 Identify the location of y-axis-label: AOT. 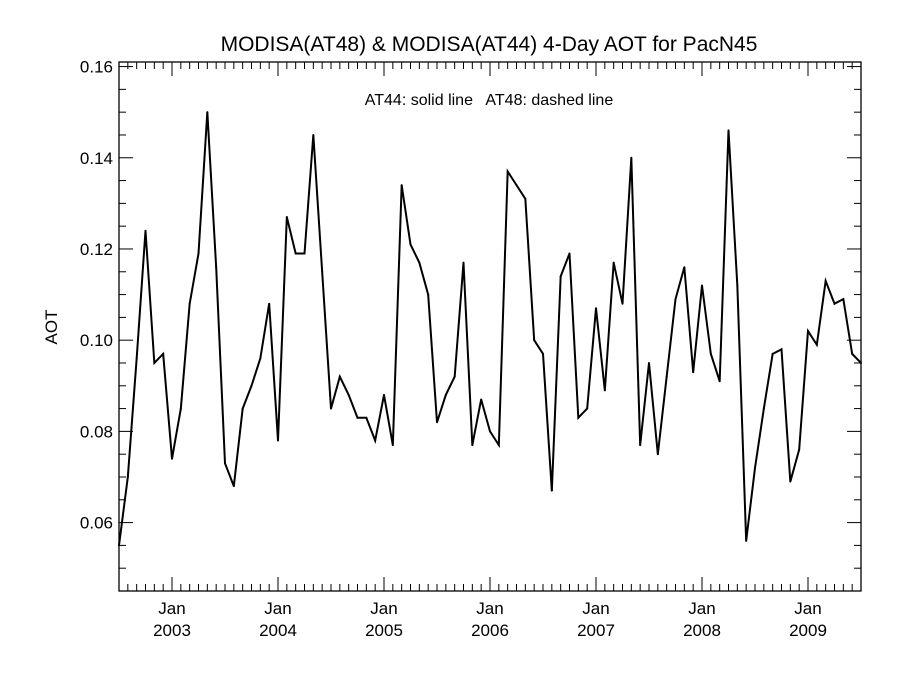
(51, 327).